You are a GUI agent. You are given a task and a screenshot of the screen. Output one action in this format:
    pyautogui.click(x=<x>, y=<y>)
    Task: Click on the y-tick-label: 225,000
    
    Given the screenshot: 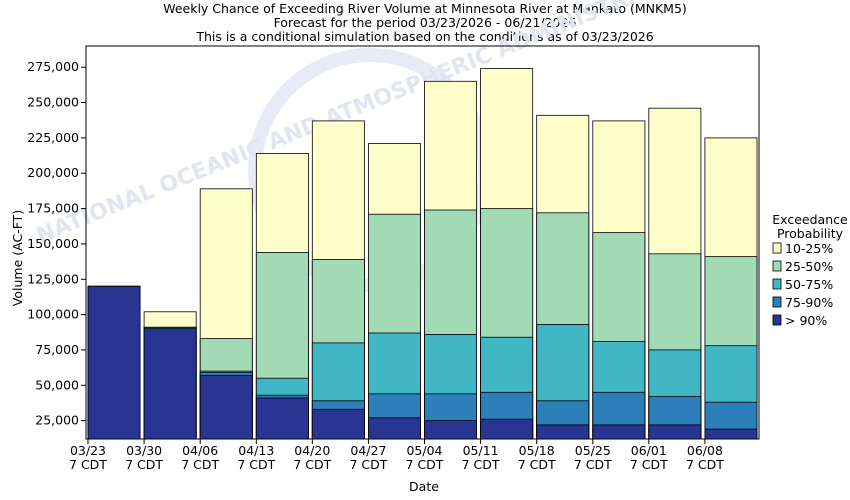 What is the action you would take?
    pyautogui.click(x=53, y=137)
    